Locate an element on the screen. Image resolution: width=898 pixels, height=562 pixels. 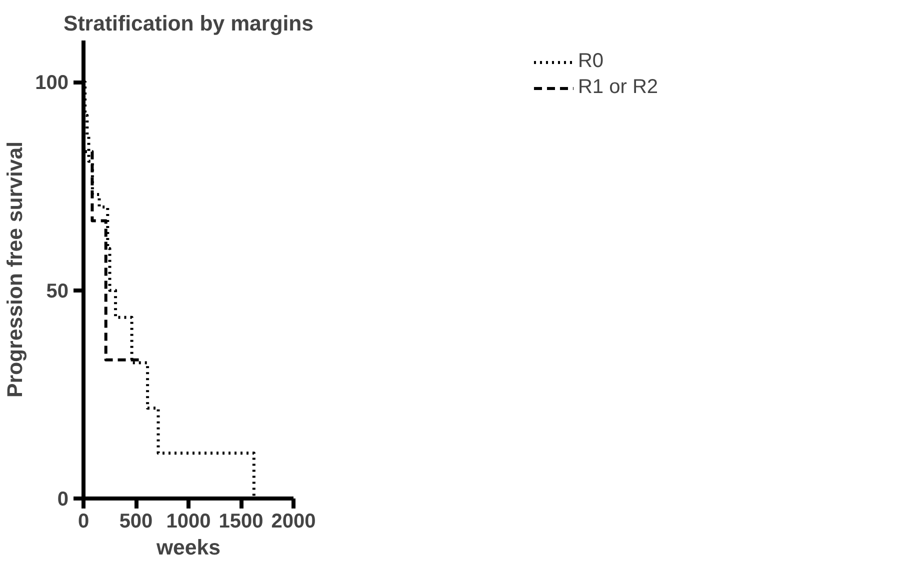
x-tick-label: 1500 is located at coordinates (241, 521).